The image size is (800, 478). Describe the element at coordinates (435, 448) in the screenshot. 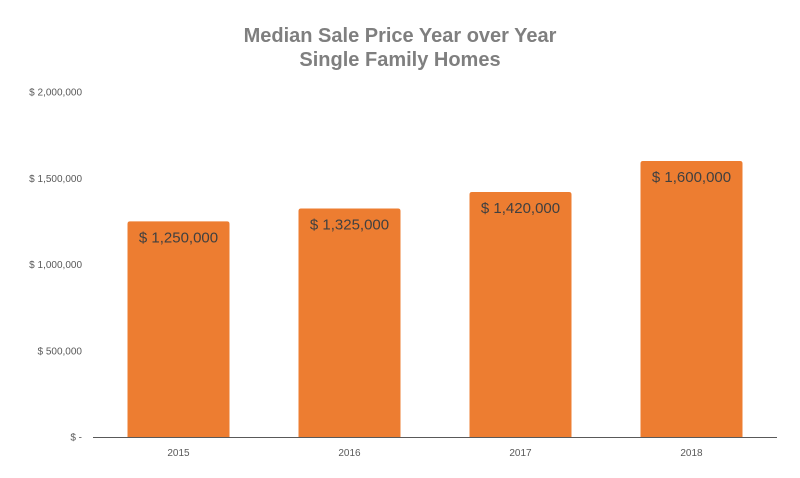

I see `x-axis: 2015 2016 2017 2018` at that location.